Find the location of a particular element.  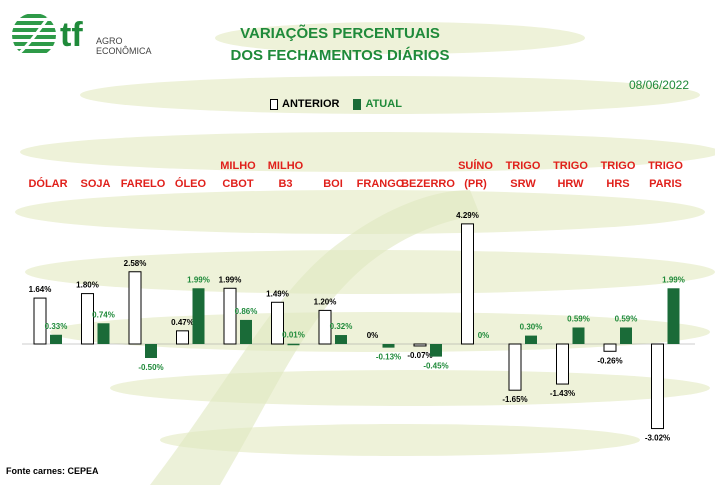

bar-anterior-trigo-srw is located at coordinates (515, 367).